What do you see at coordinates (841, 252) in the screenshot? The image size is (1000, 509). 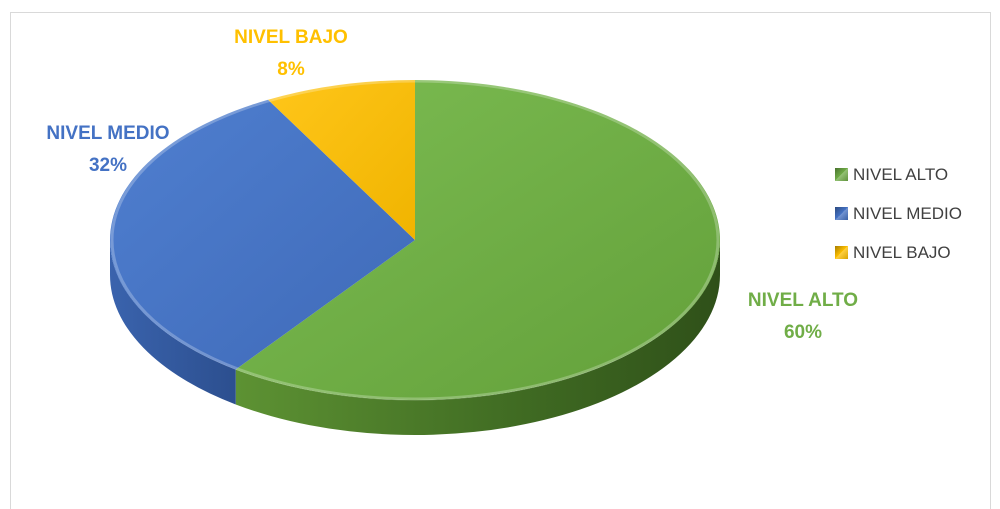 I see `legend-swatch-bajo` at bounding box center [841, 252].